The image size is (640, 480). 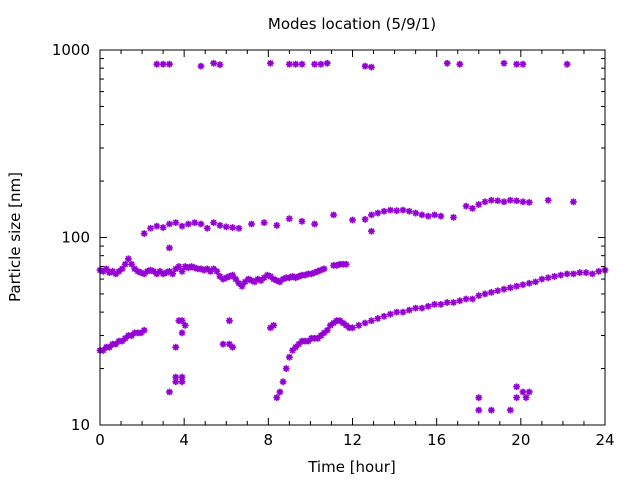 What do you see at coordinates (351, 467) in the screenshot?
I see `x-axis-label: Time [hour]` at bounding box center [351, 467].